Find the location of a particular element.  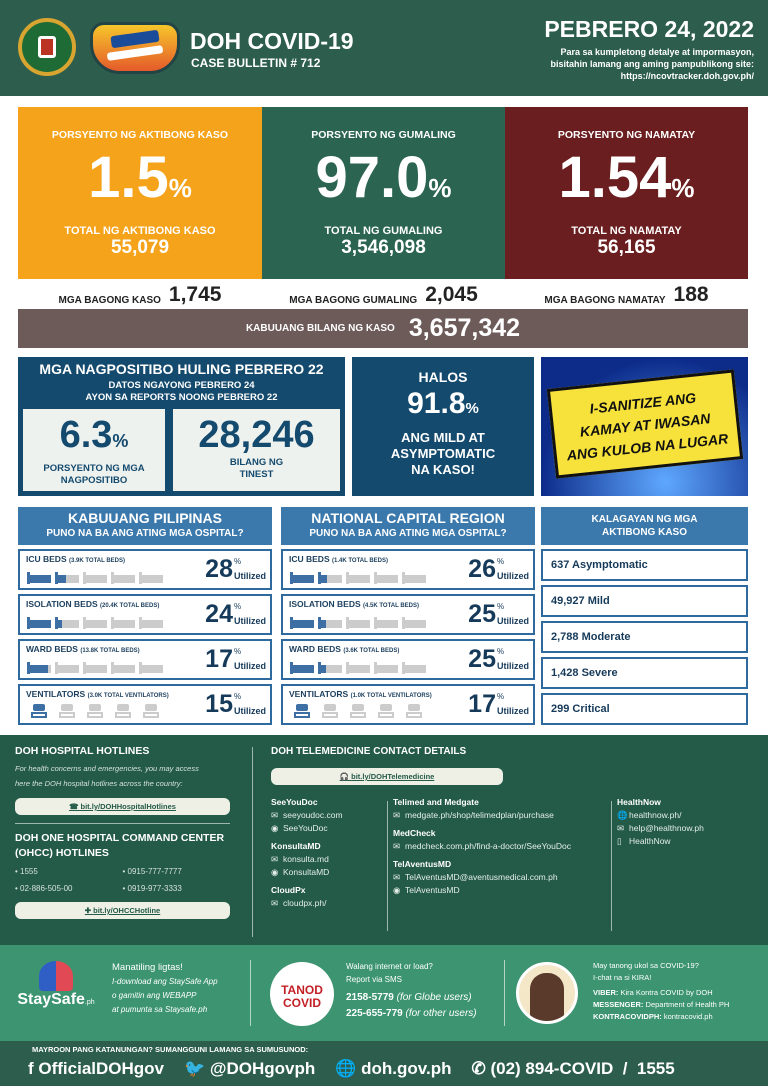

kontracovid-value: kontracovid.ph is located at coordinates (688, 1016).